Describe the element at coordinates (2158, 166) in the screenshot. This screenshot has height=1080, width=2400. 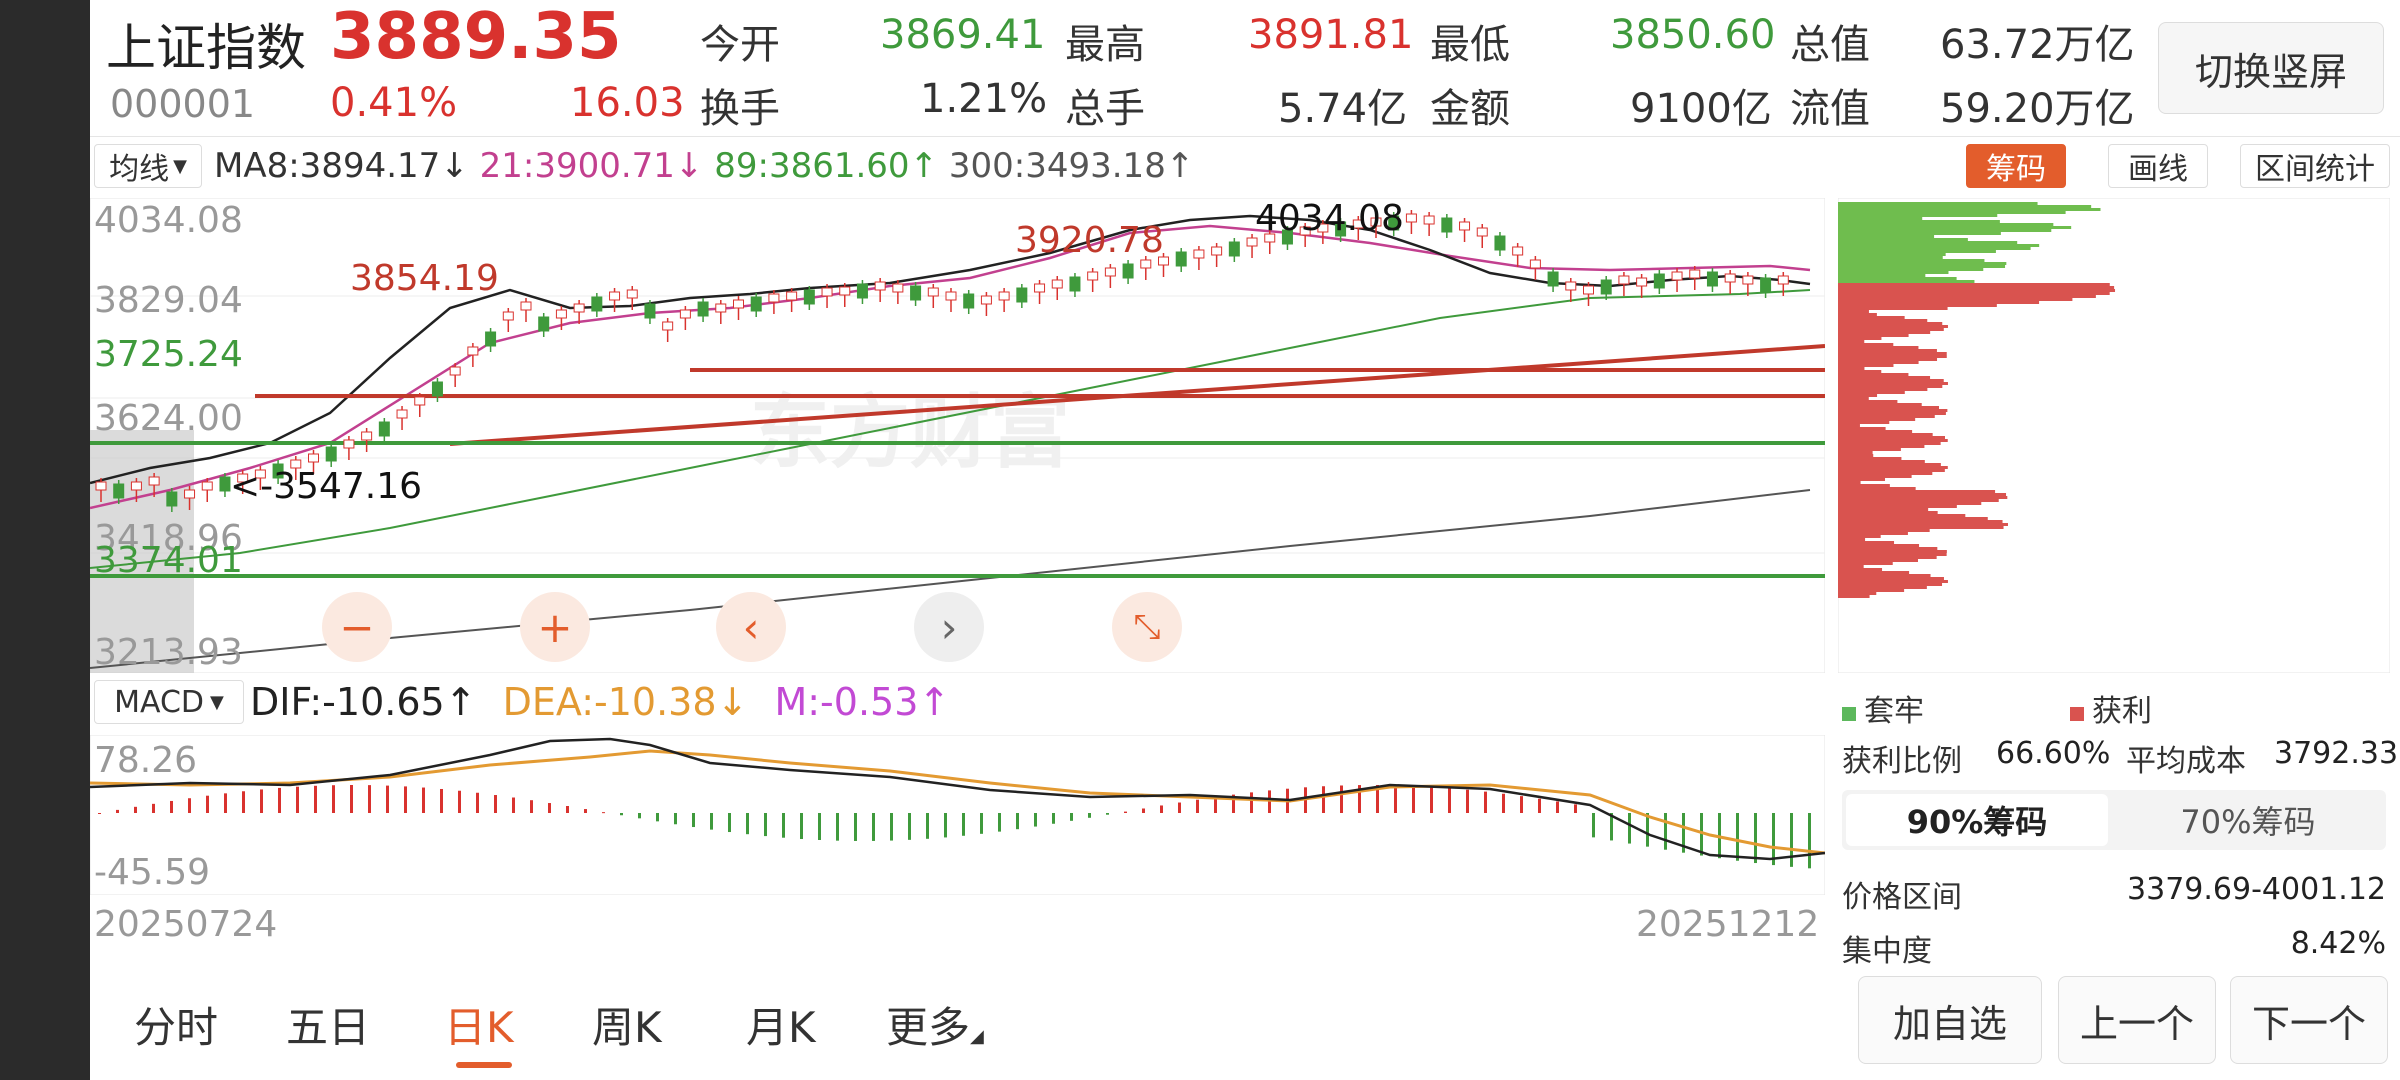
I see `draw-line-button: 画线` at that location.